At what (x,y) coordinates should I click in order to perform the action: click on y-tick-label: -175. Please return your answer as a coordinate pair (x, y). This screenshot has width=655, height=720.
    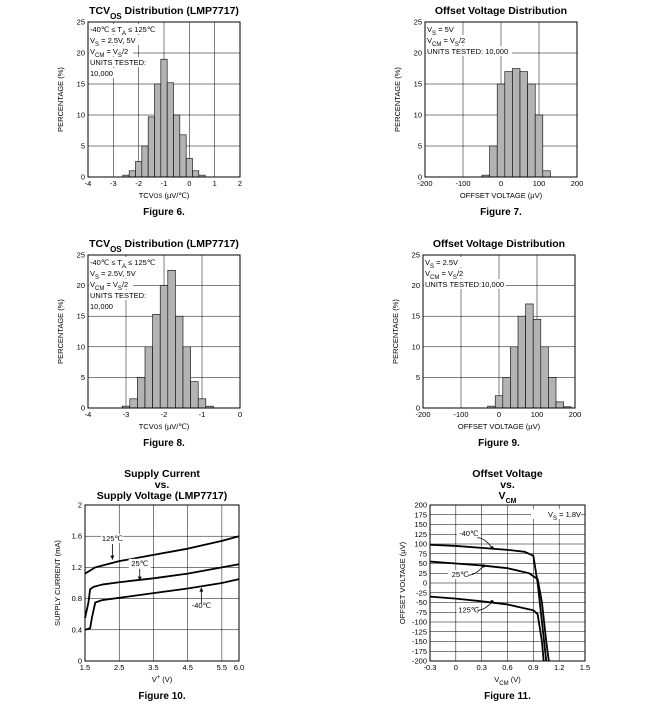
    Looking at the image, I should click on (419, 651).